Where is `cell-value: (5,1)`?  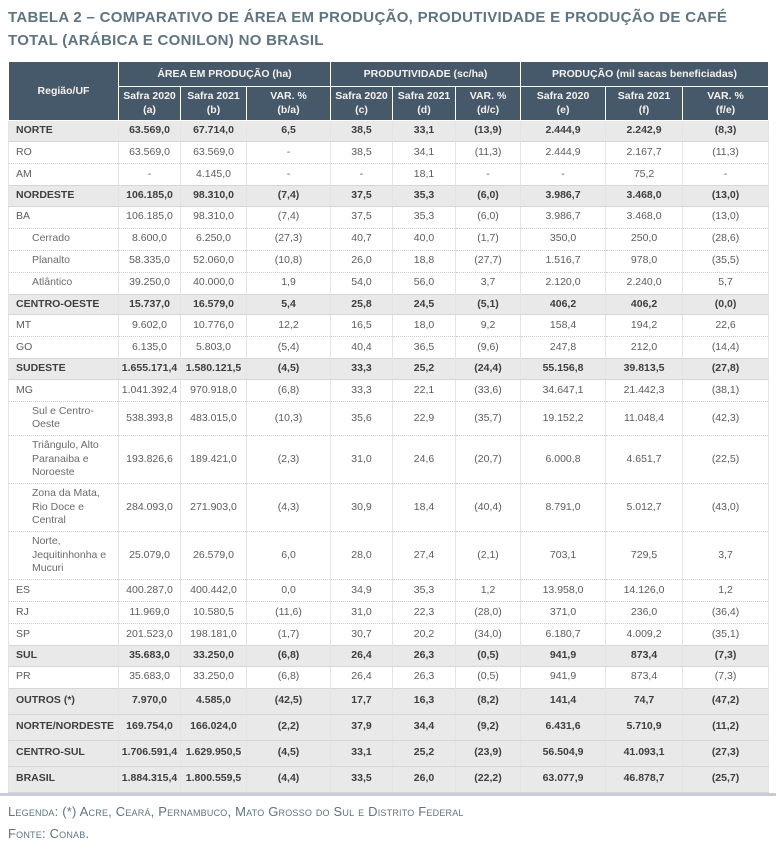
cell-value: (5,1) is located at coordinates (488, 304).